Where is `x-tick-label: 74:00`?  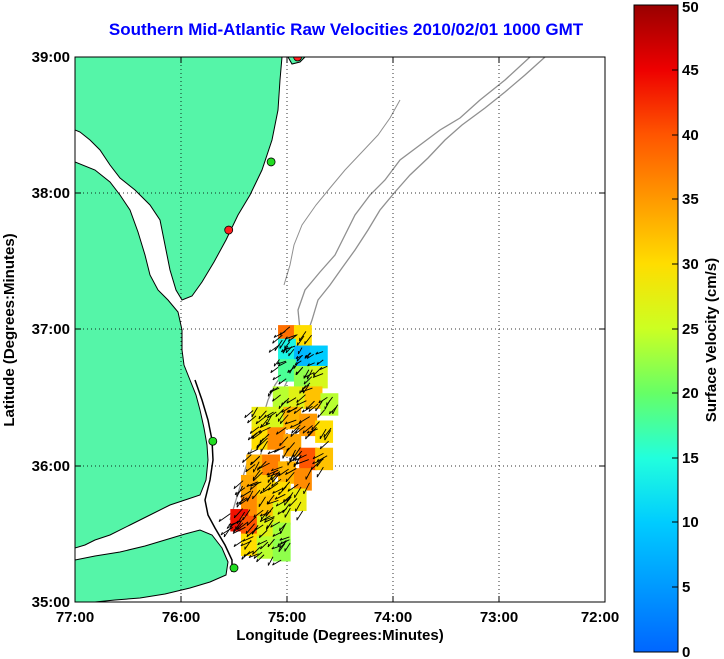 x-tick-label: 74:00 is located at coordinates (393, 617).